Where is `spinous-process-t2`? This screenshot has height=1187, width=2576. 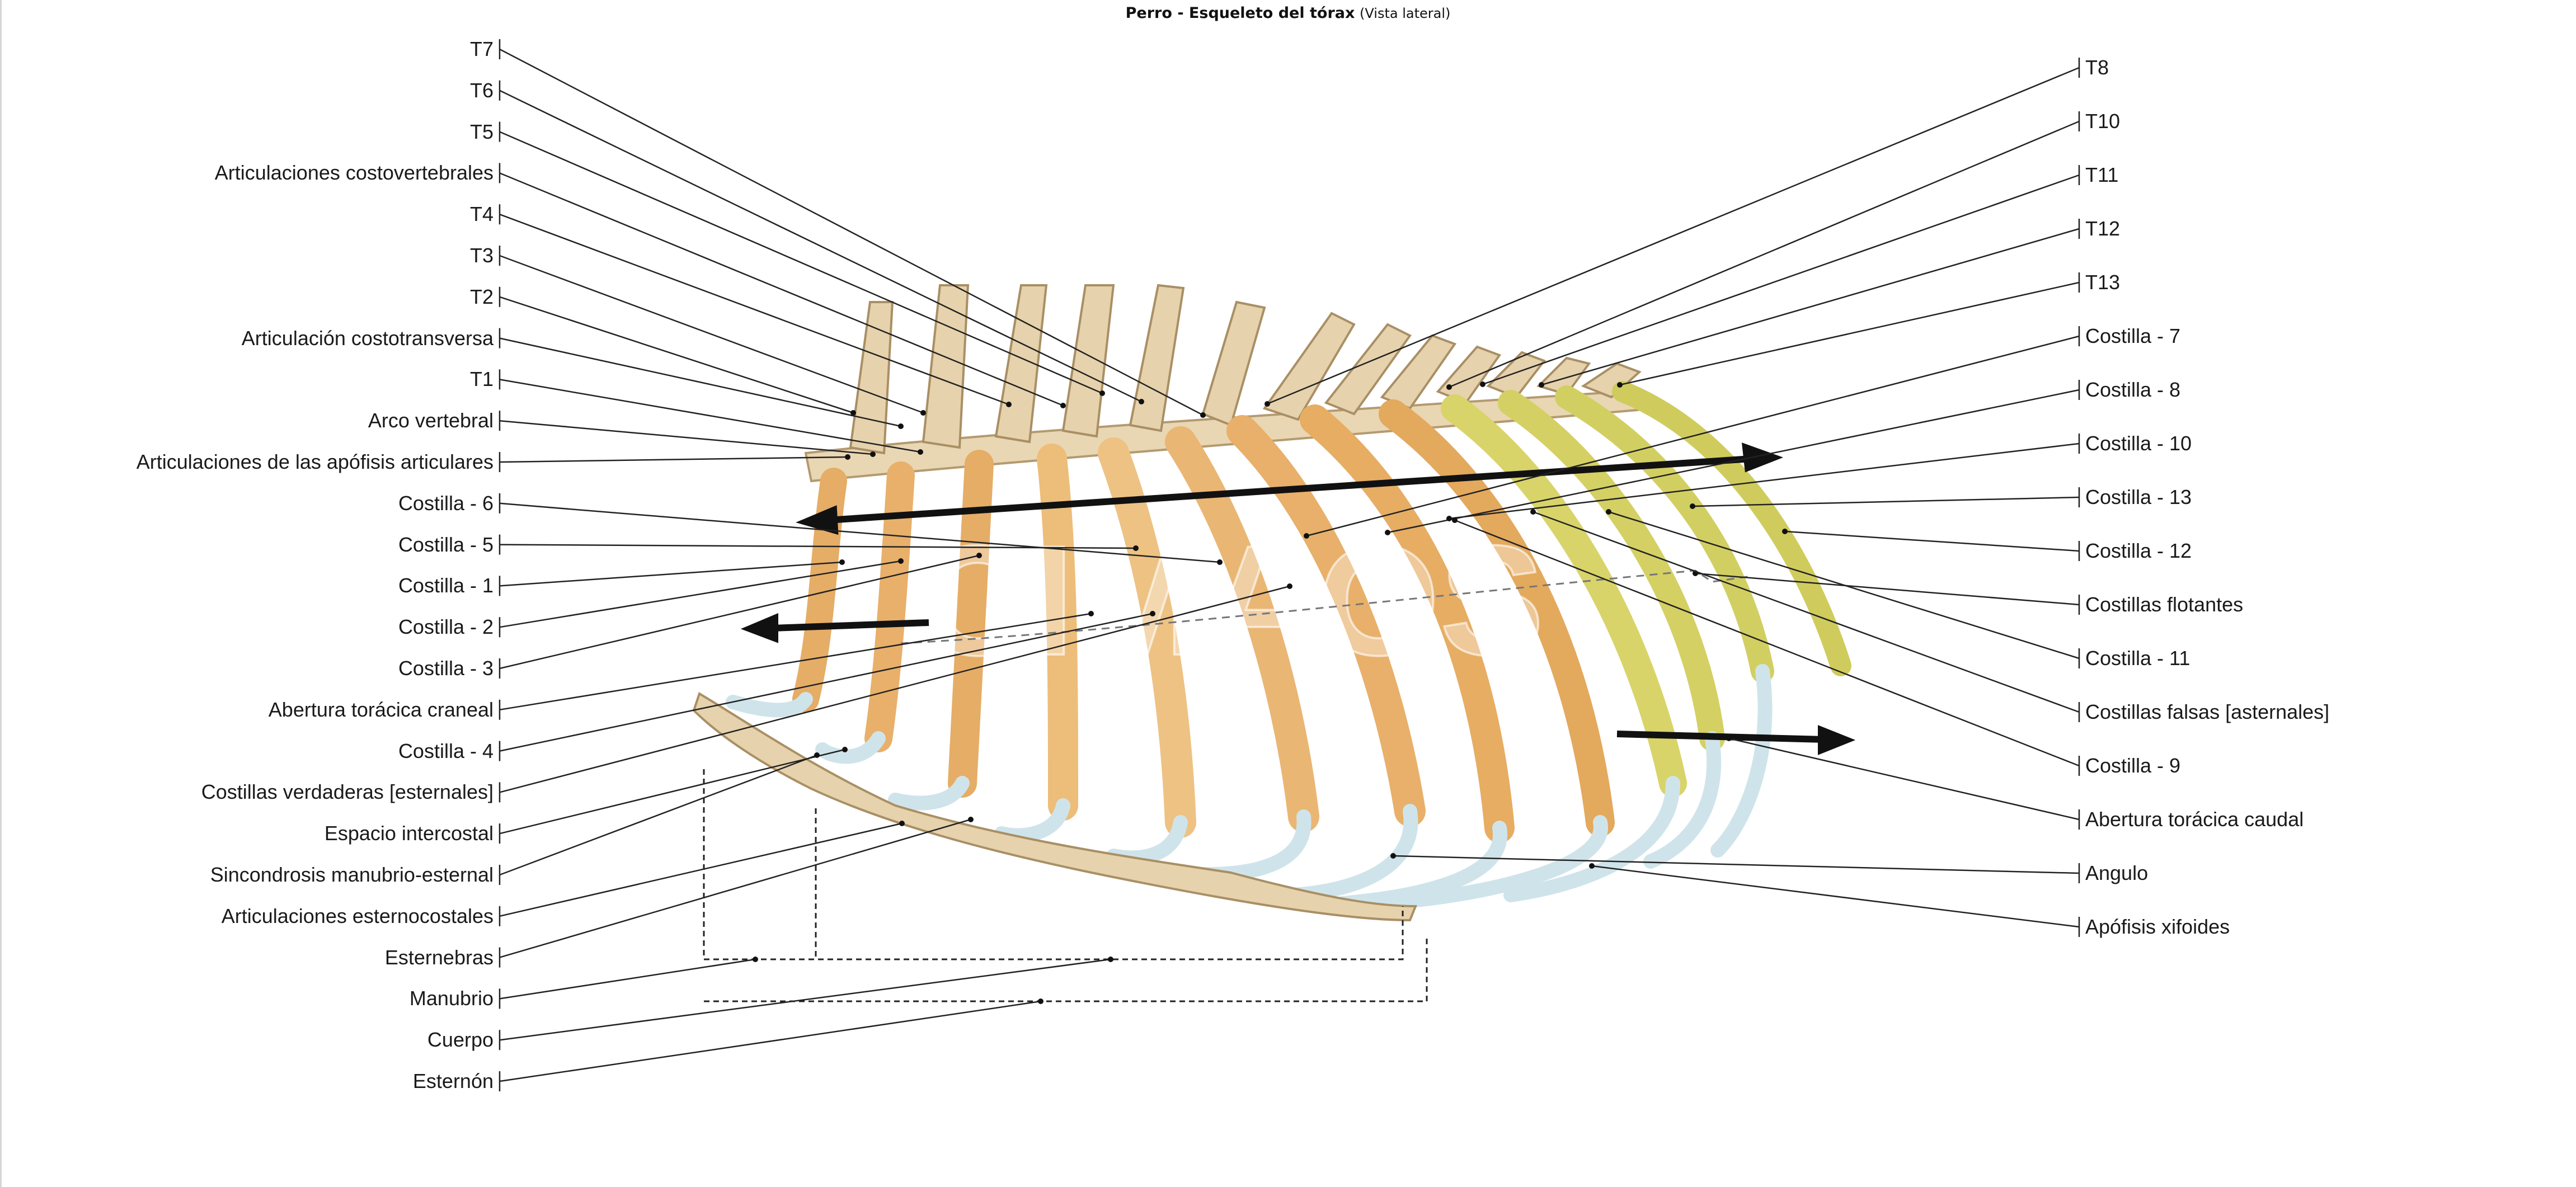
spinous-process-t2 is located at coordinates (946, 366).